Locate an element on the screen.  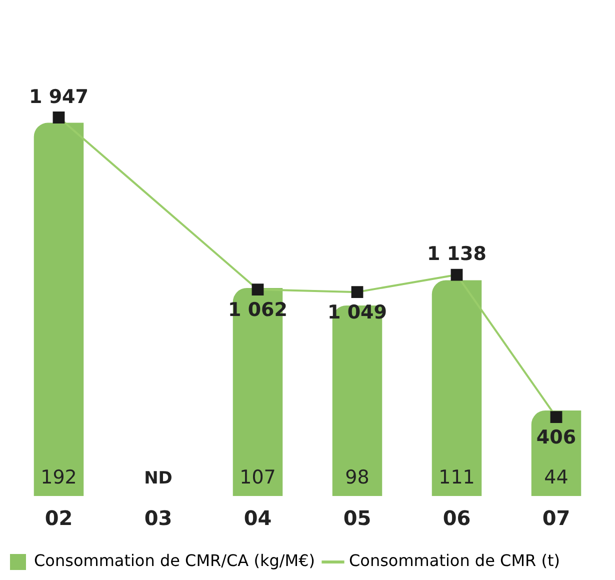
data-label: 44 is located at coordinates (556, 477).